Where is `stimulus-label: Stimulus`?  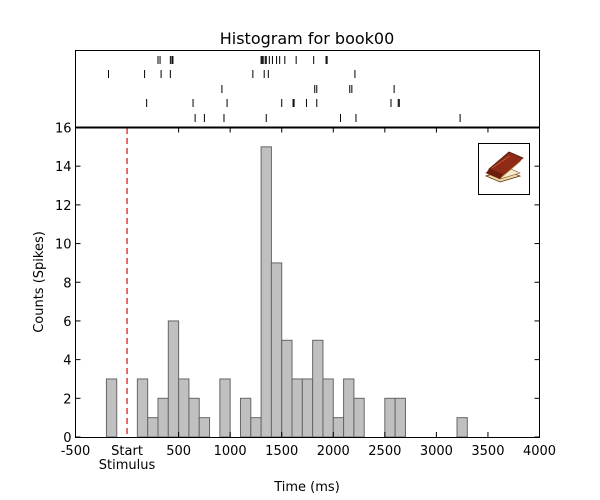 stimulus-label: Stimulus is located at coordinates (127, 465).